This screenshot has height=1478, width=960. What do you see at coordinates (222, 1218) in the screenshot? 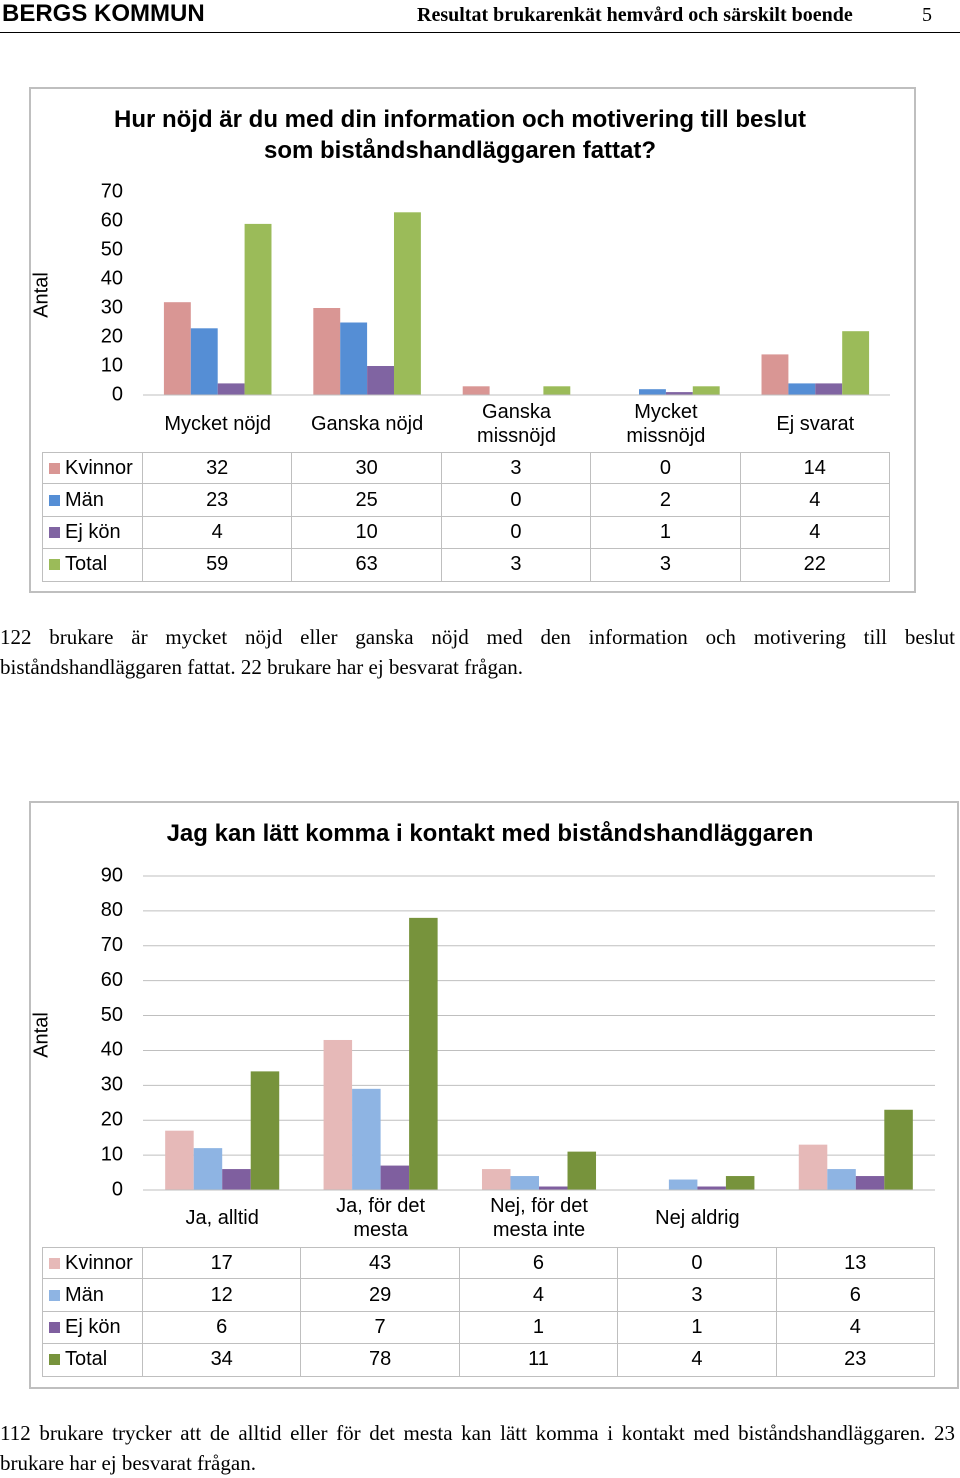
I see `category-label: Ja, alltid` at bounding box center [222, 1218].